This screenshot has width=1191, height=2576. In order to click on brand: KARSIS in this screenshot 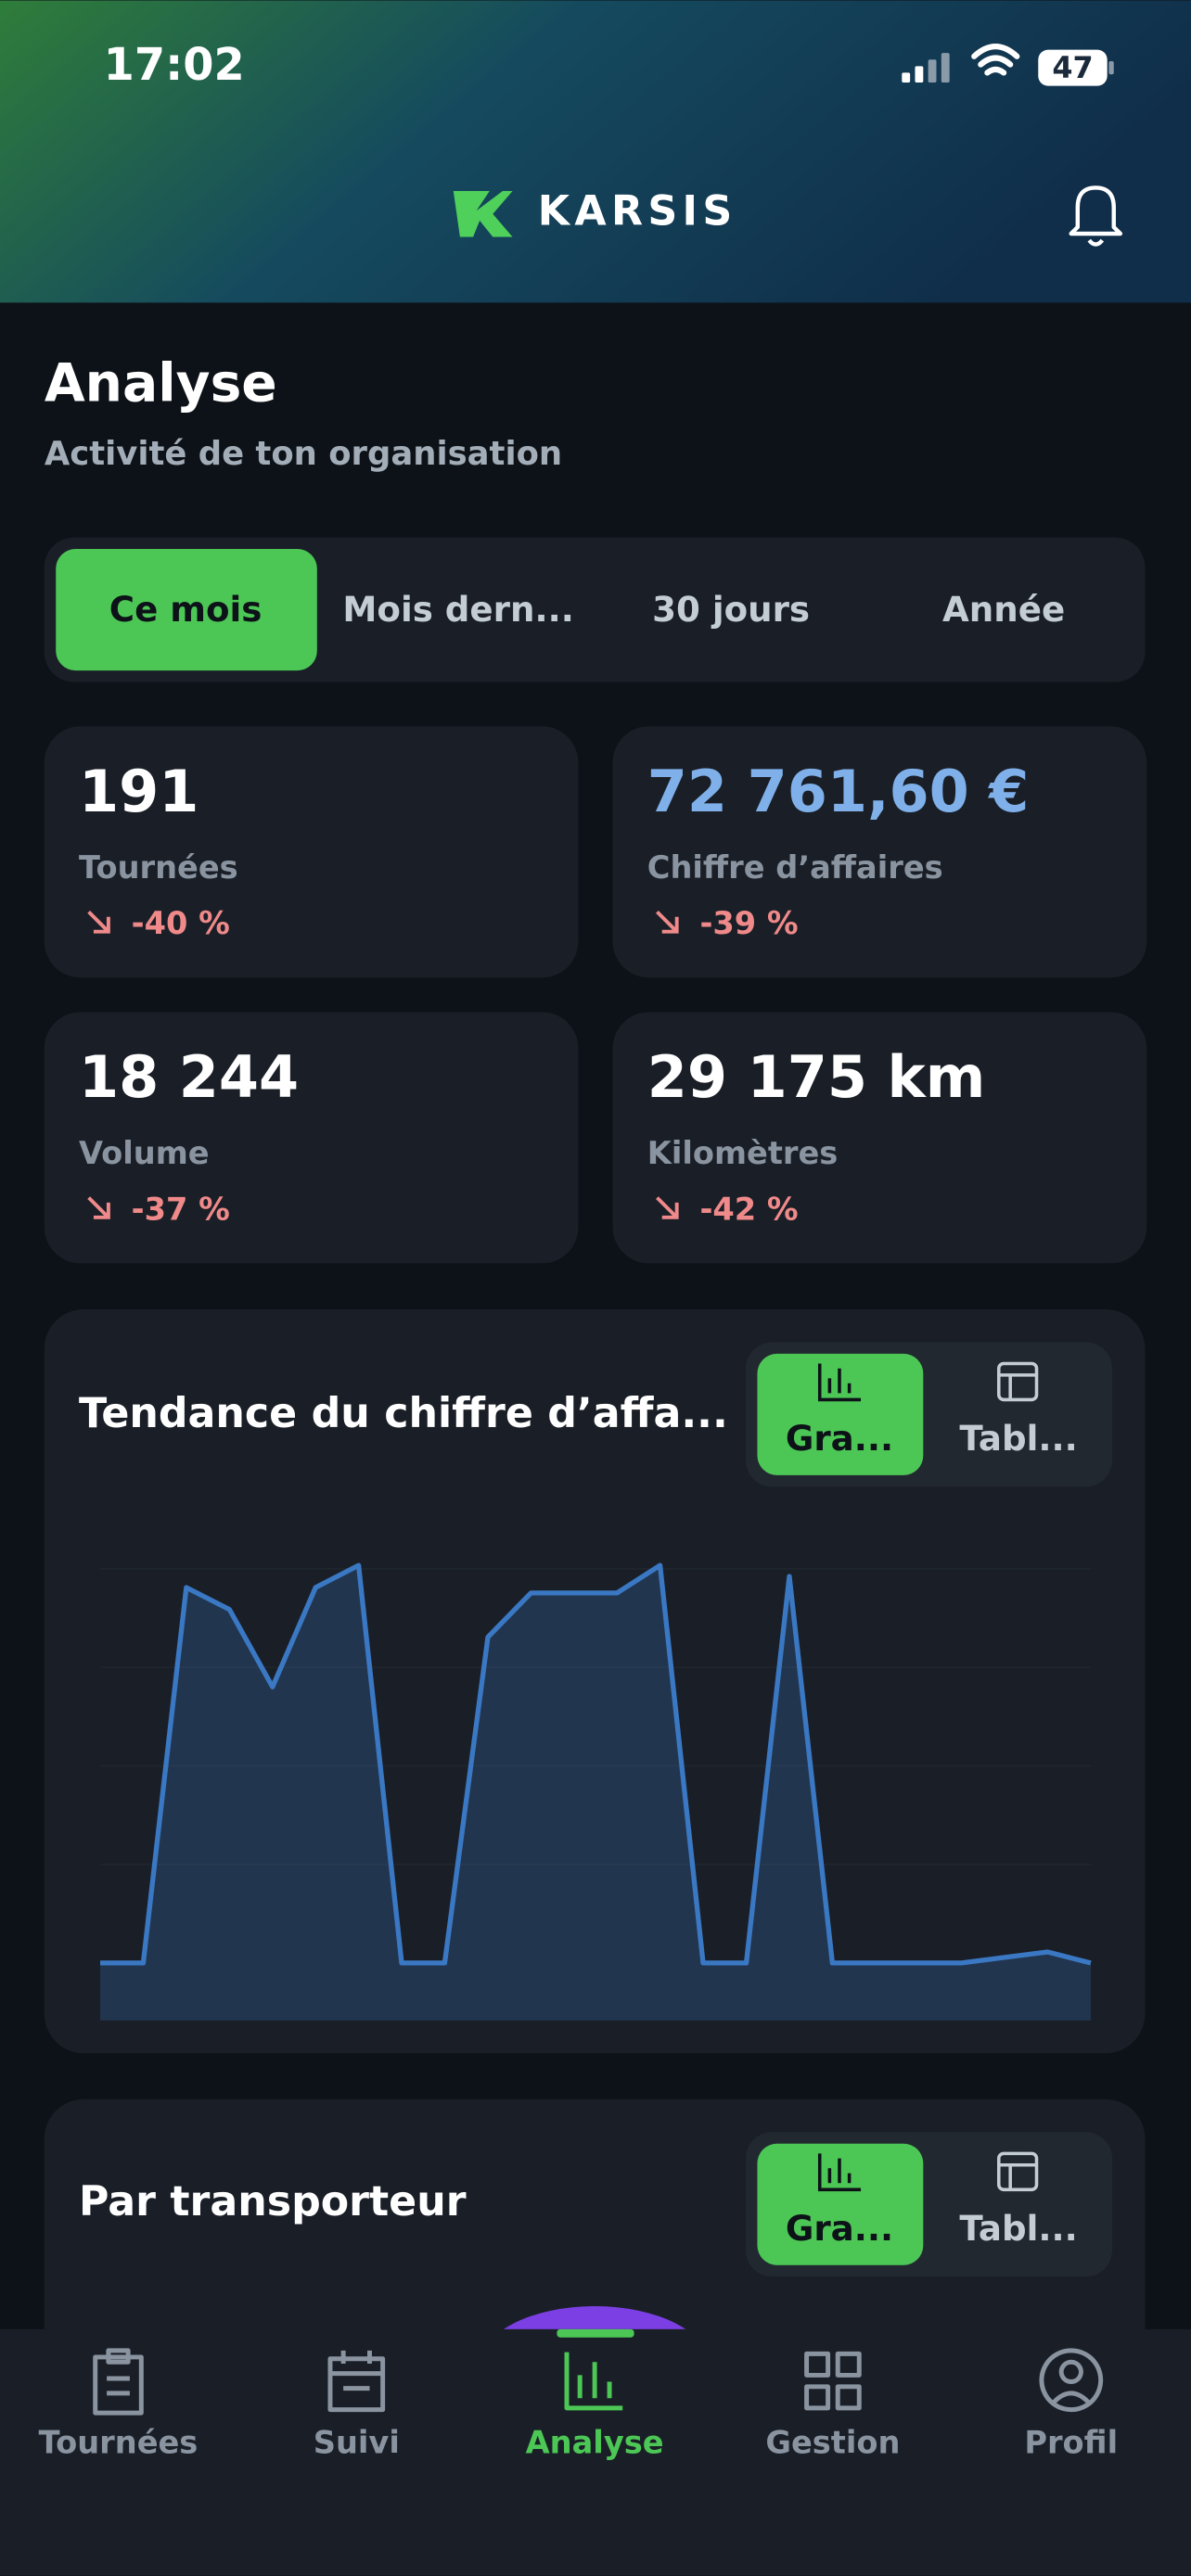, I will do `click(637, 212)`.